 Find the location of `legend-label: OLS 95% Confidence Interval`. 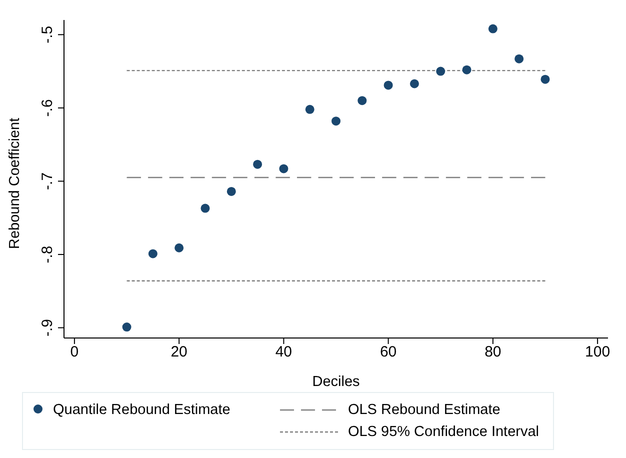

legend-label: OLS 95% Confidence Interval is located at coordinates (443, 432).